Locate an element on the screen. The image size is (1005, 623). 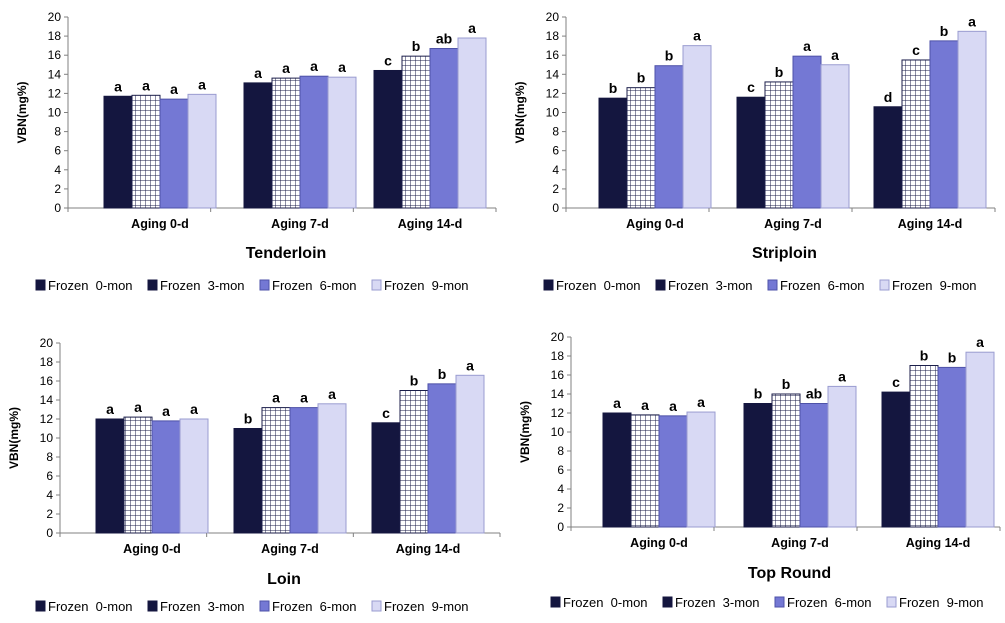
y-tick-label: 2 is located at coordinates (49, 514).